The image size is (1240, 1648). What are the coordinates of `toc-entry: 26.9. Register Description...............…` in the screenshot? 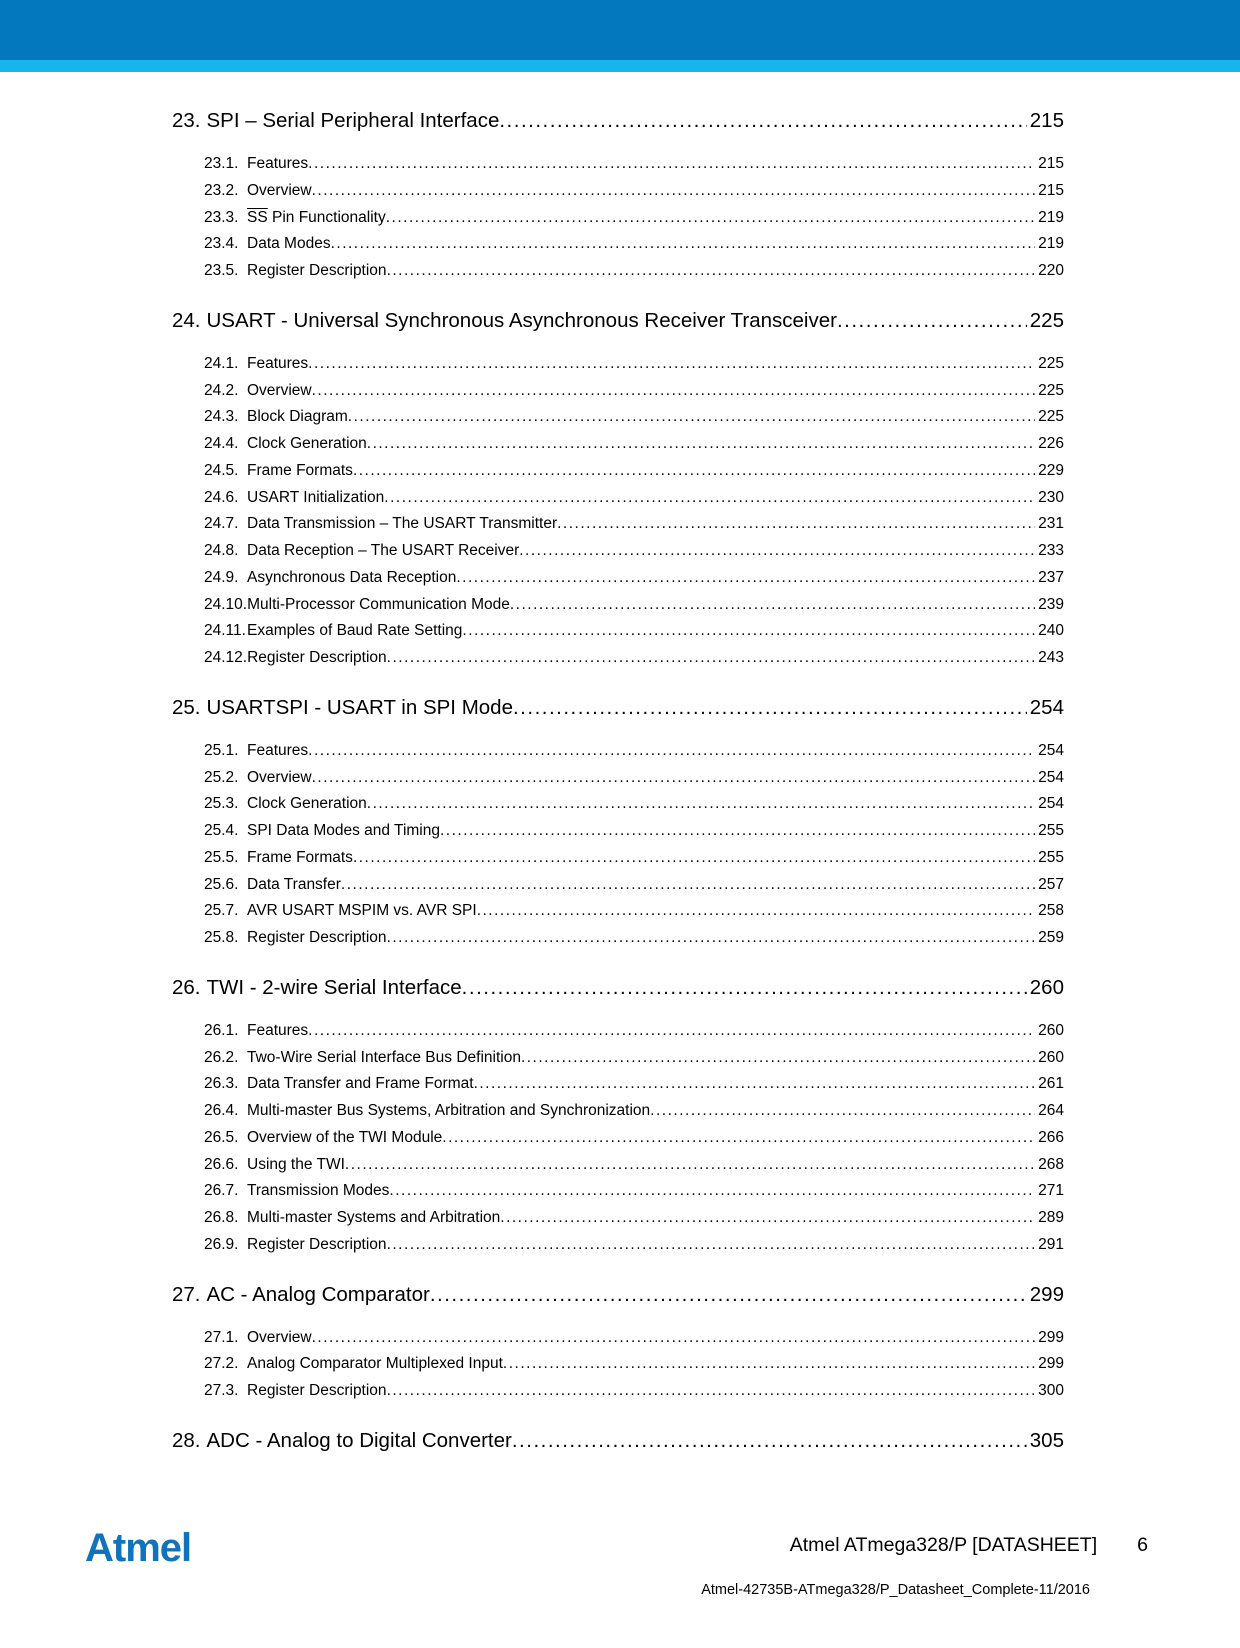 It's located at (634, 1245).